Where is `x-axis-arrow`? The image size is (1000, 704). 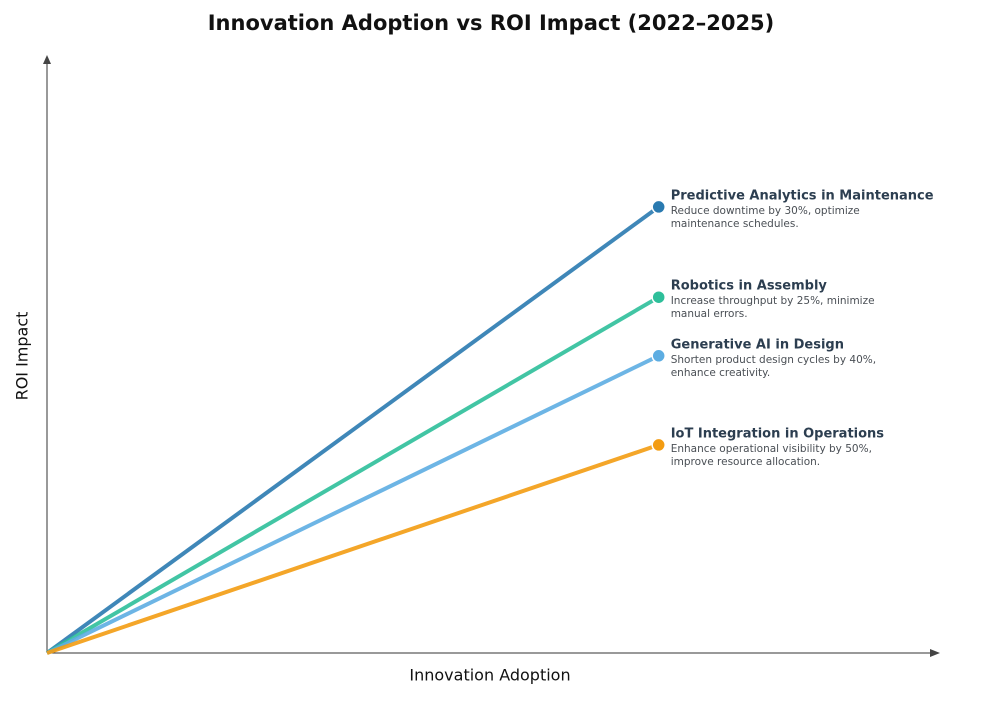
x-axis-arrow is located at coordinates (935, 653).